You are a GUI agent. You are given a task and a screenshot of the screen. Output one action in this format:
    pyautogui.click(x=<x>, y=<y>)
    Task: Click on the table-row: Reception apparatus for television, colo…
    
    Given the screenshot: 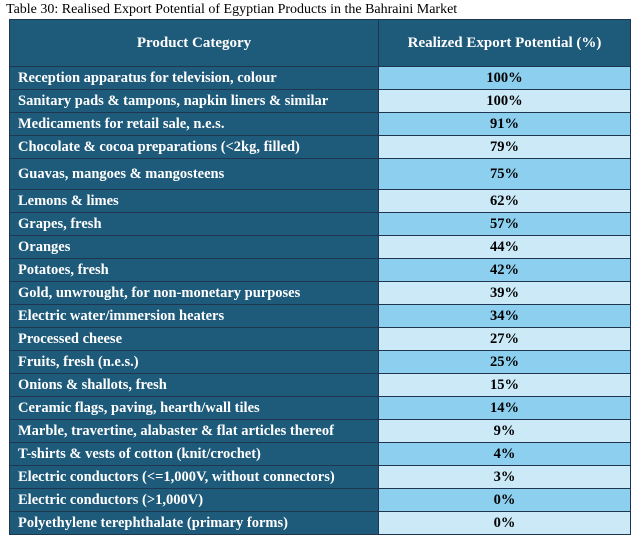 What is the action you would take?
    pyautogui.click(x=320, y=78)
    